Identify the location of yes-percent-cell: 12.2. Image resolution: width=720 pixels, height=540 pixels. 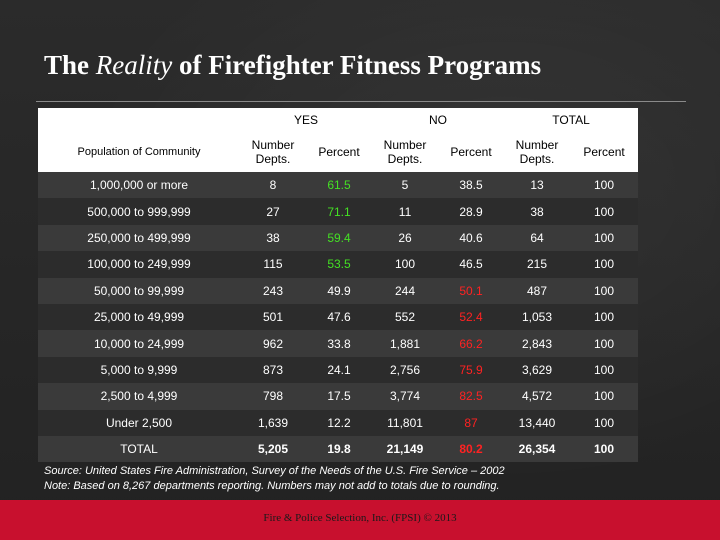
(339, 422).